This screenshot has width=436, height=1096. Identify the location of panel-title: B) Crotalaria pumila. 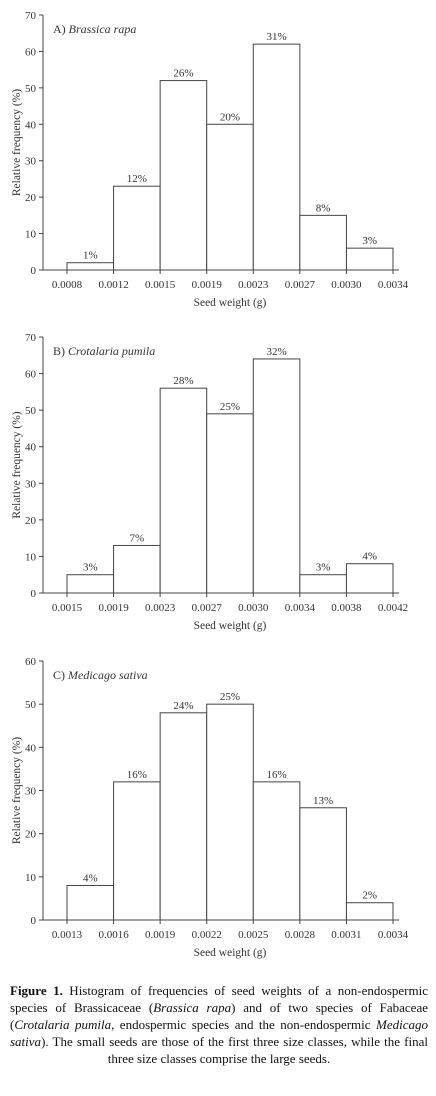
(104, 351).